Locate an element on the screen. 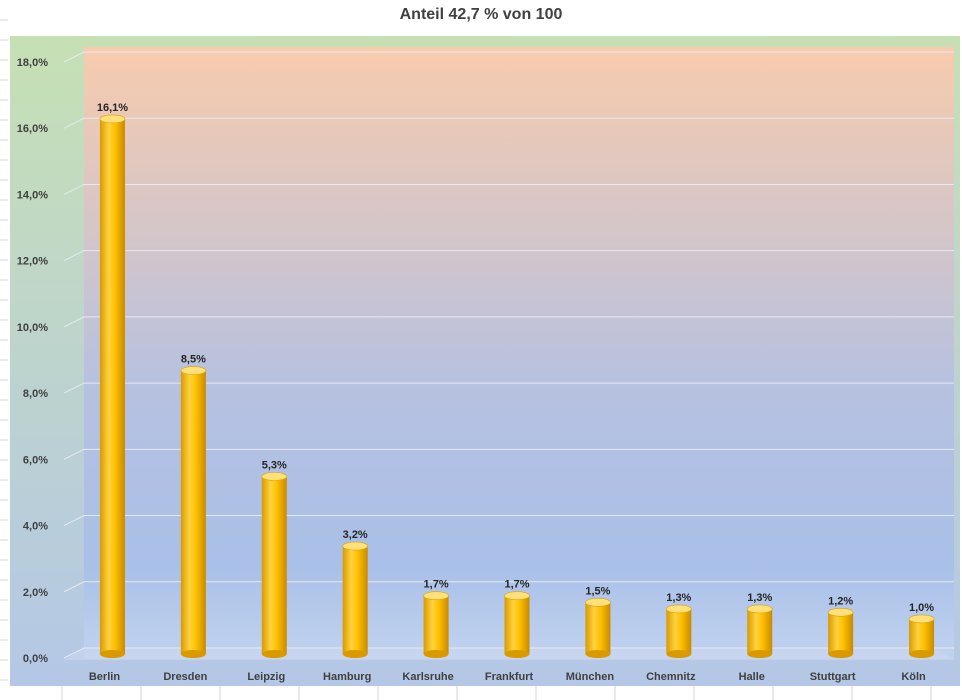  x-category-label: Berlin is located at coordinates (104, 677).